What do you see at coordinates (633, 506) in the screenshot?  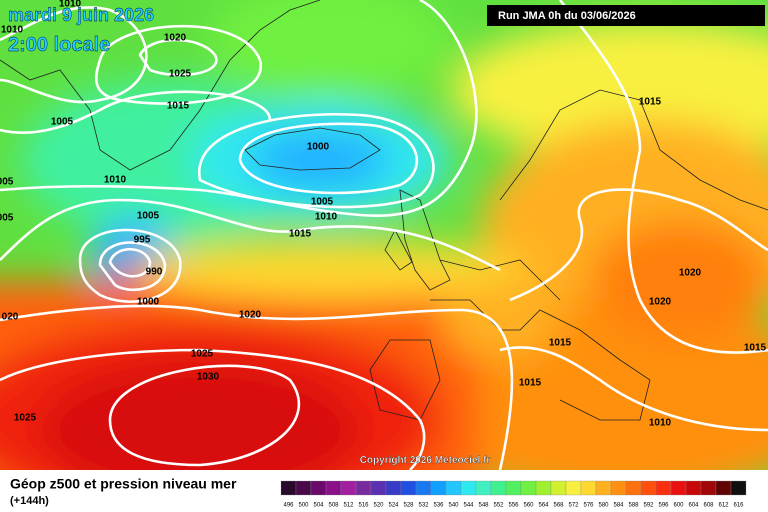 I see `scale-label: 588` at bounding box center [633, 506].